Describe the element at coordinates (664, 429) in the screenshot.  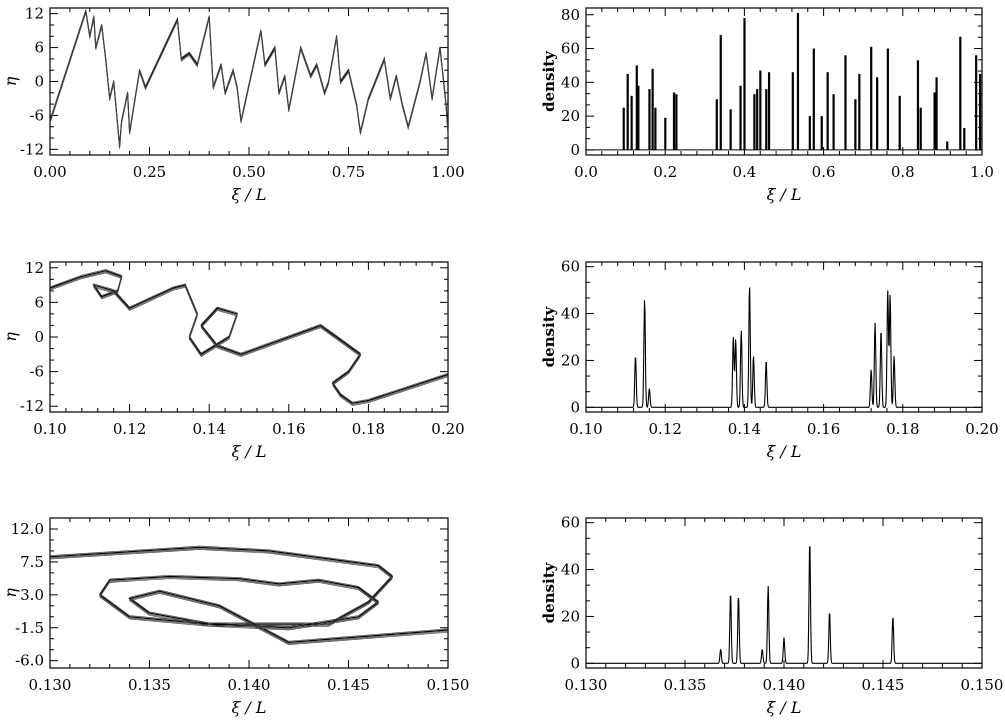
I see `density-zoom1-xtick-label: 0.12` at that location.